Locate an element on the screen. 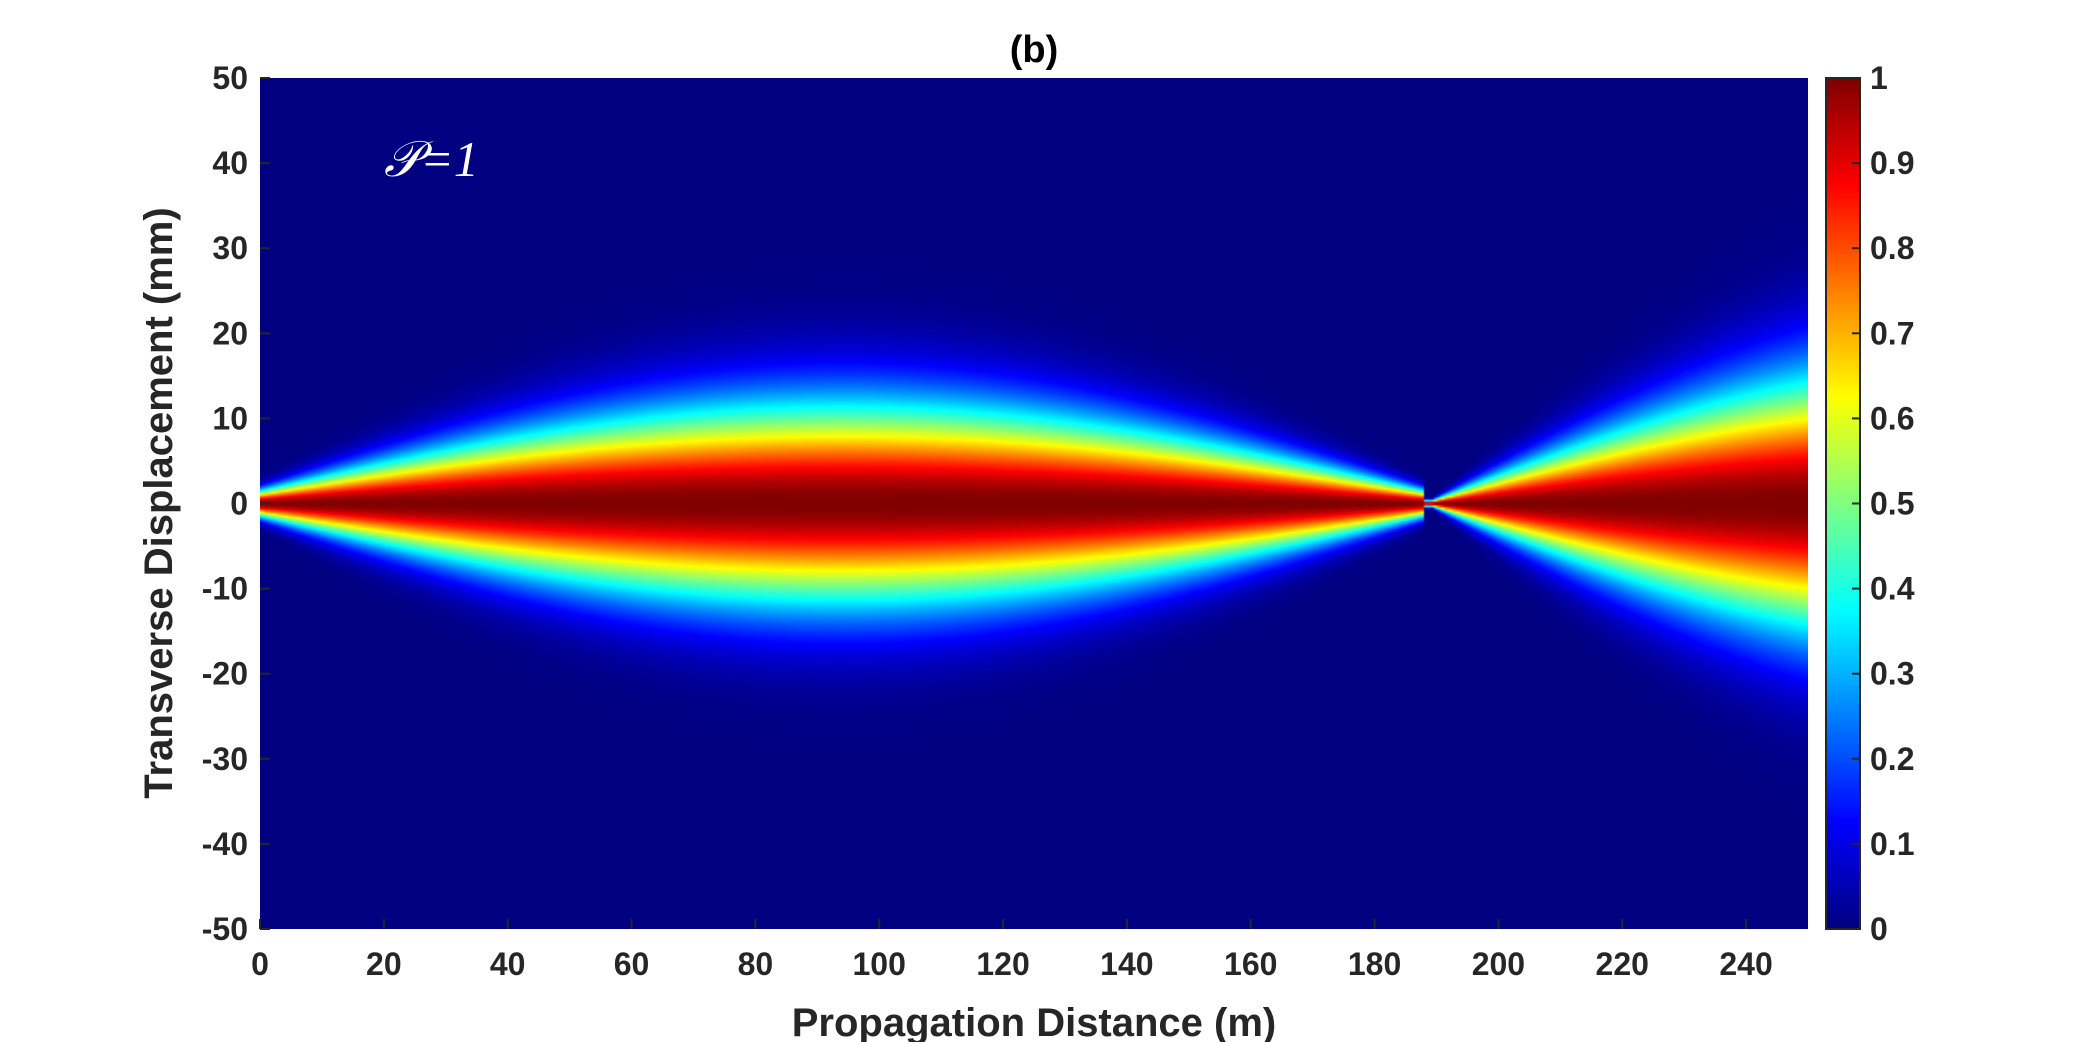  colorbar-tick-label: 0.2 is located at coordinates (1892, 759).